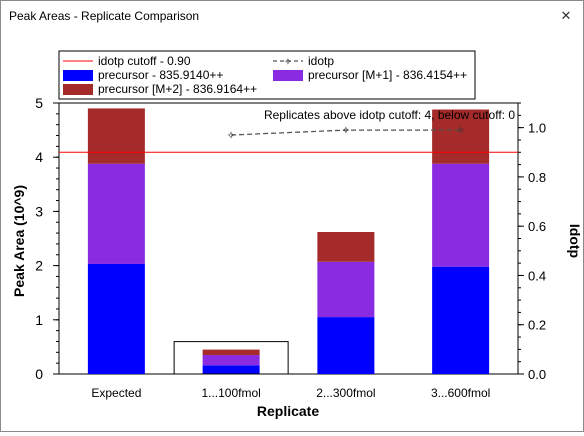 This screenshot has height=436, width=584. Describe the element at coordinates (537, 177) in the screenshot. I see `y2-tick-label: 0.8` at that location.